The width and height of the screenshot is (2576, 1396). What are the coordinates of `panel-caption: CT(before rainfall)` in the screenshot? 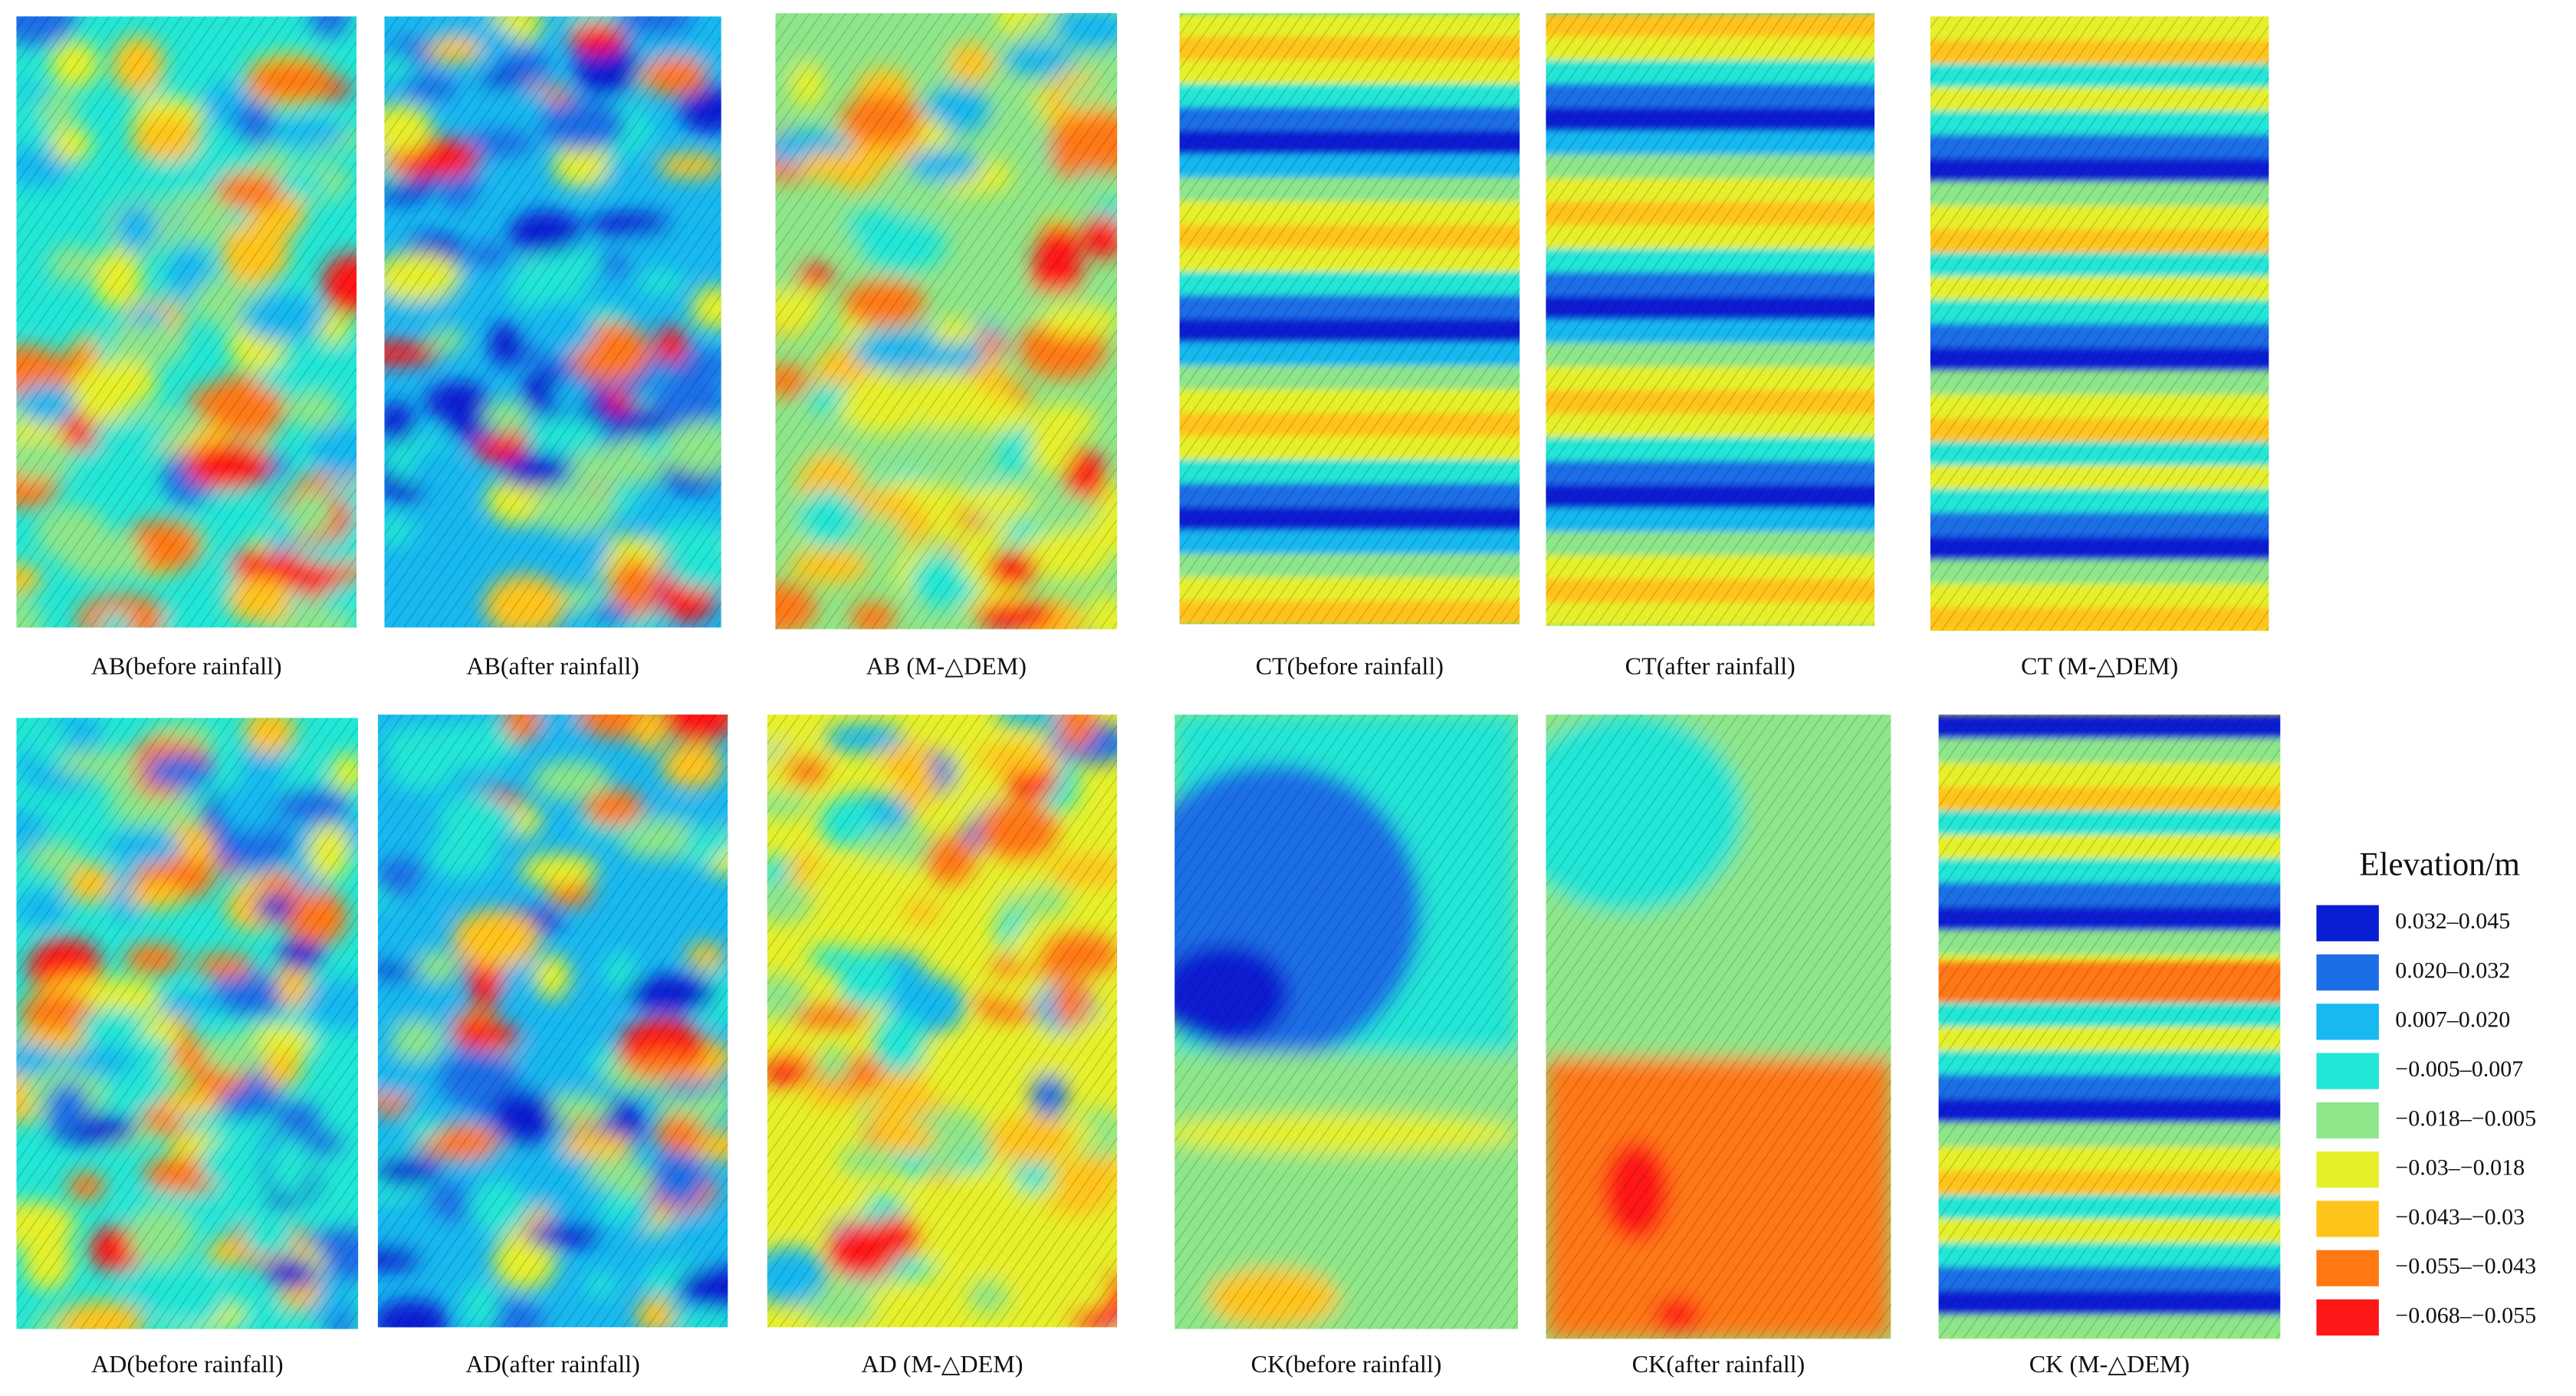 It's located at (1350, 666).